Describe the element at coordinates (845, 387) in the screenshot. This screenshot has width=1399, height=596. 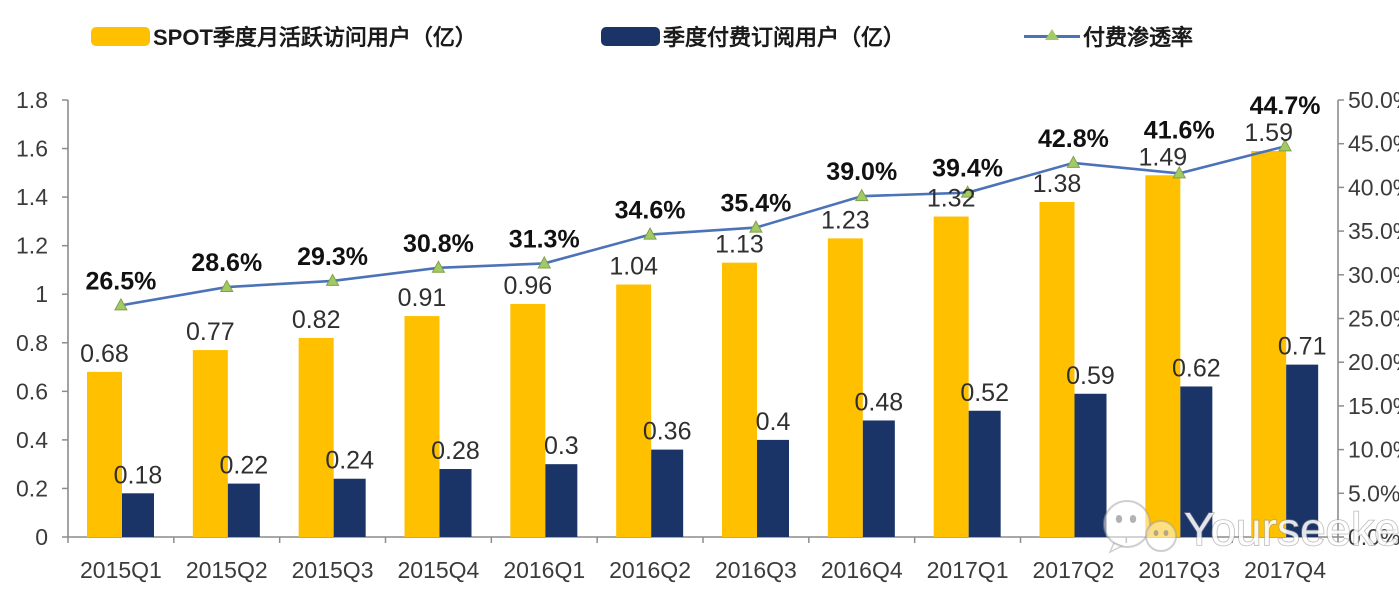
I see `bar-mau-2016Q4` at that location.